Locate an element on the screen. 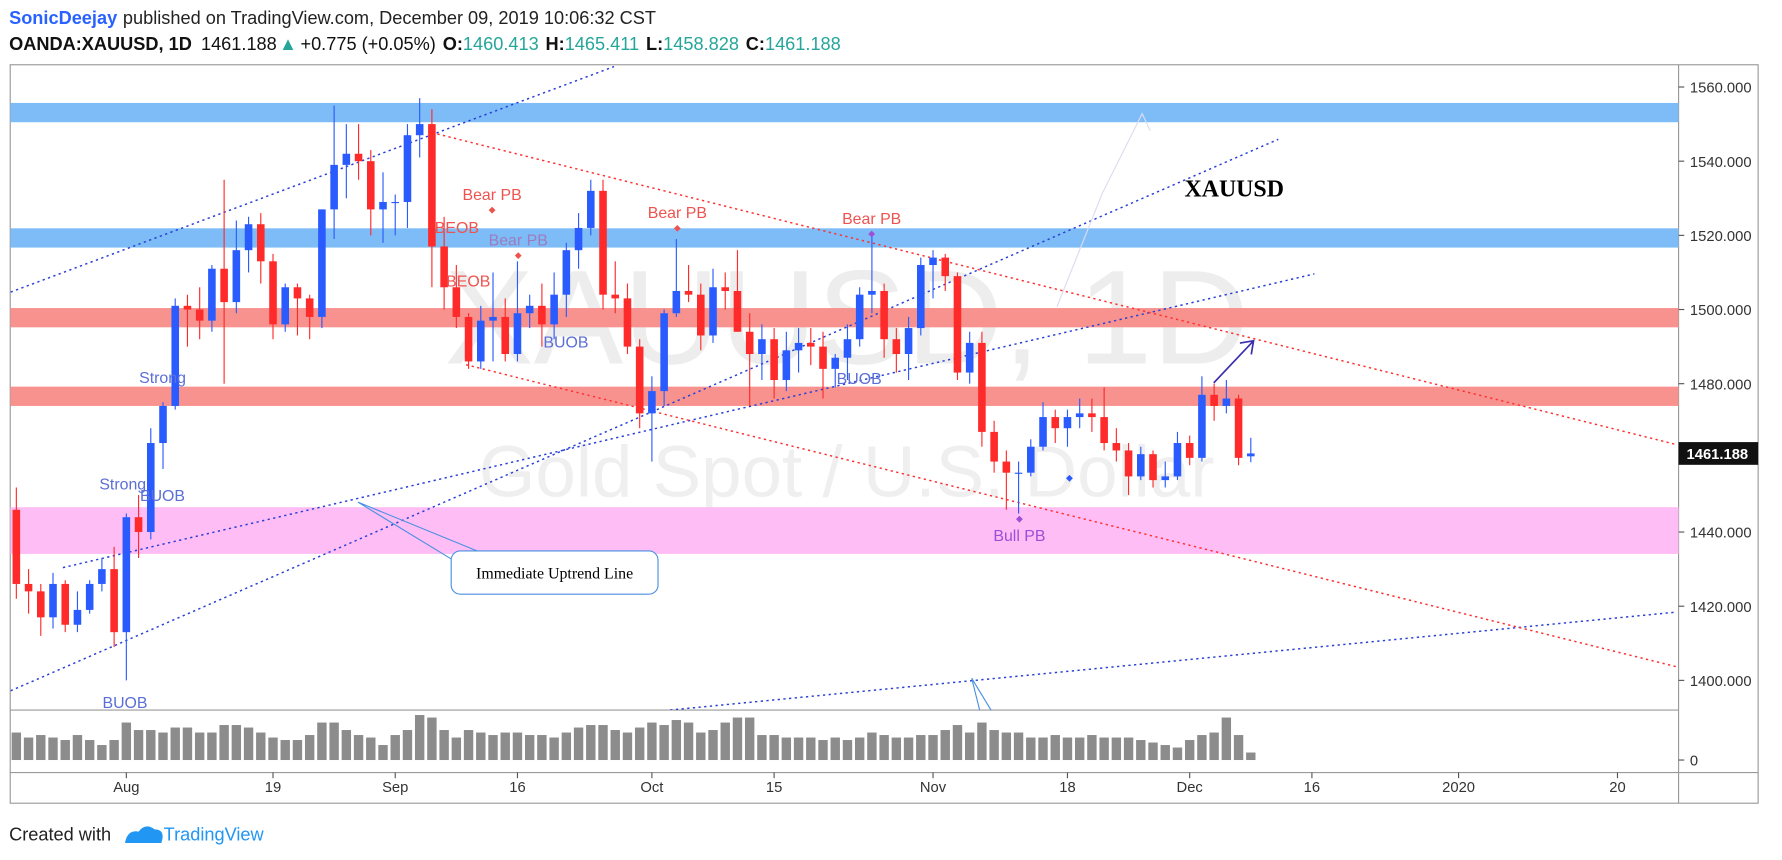 This screenshot has height=860, width=1782. annotation: Bull PB is located at coordinates (1019, 536).